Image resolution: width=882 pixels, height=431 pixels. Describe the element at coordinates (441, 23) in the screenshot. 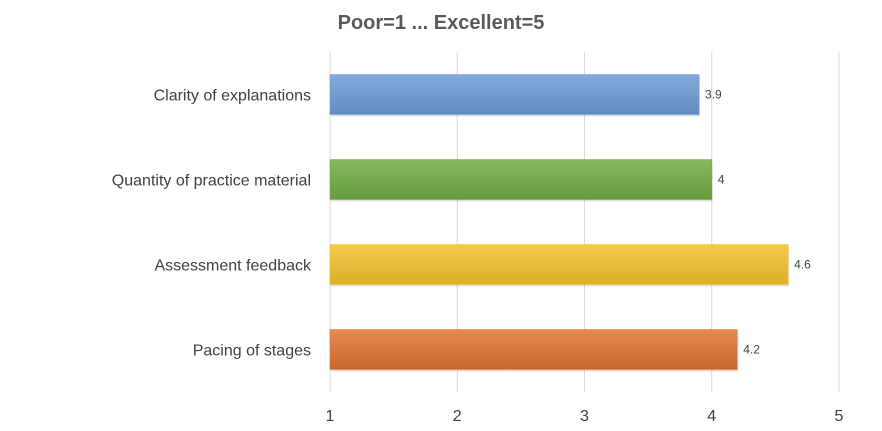

I see `chart-title: Poor=1 ... Excellent=5` at that location.